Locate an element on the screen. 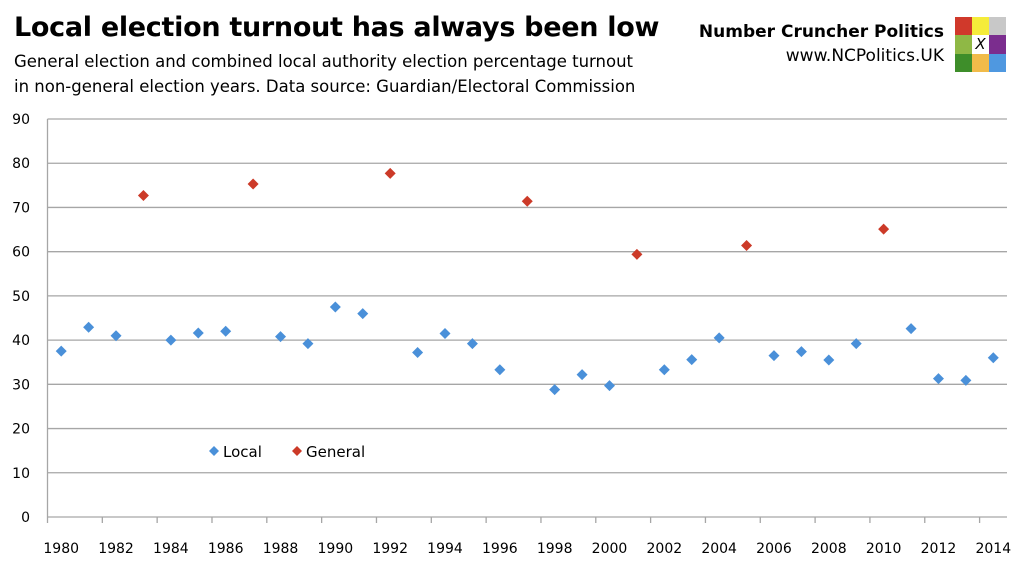  legend-label-general: General is located at coordinates (335, 452).